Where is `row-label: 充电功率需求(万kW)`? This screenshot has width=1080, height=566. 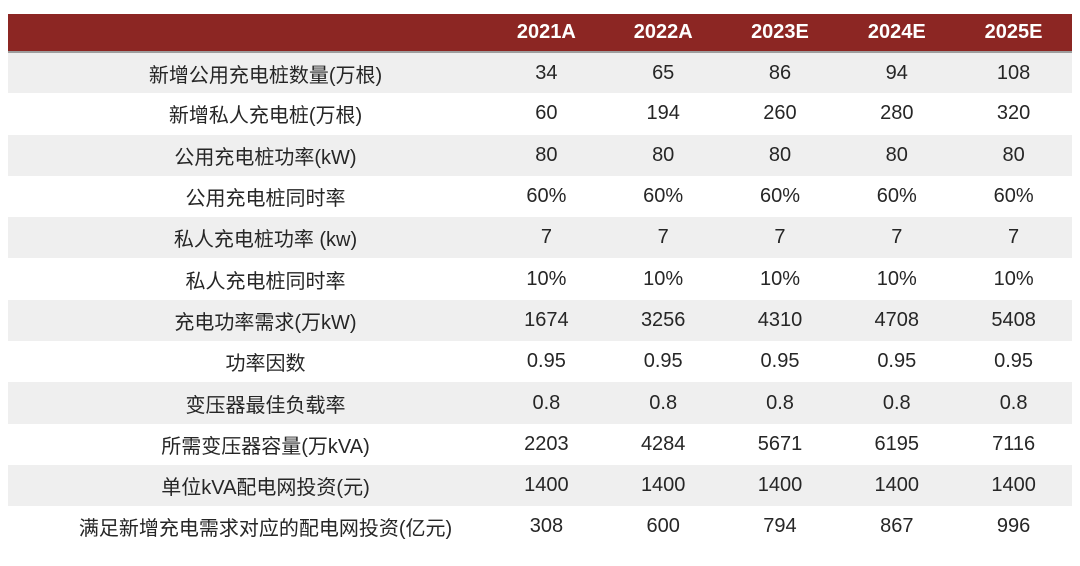
row-label: 充电功率需求(万kW) is located at coordinates (265, 322).